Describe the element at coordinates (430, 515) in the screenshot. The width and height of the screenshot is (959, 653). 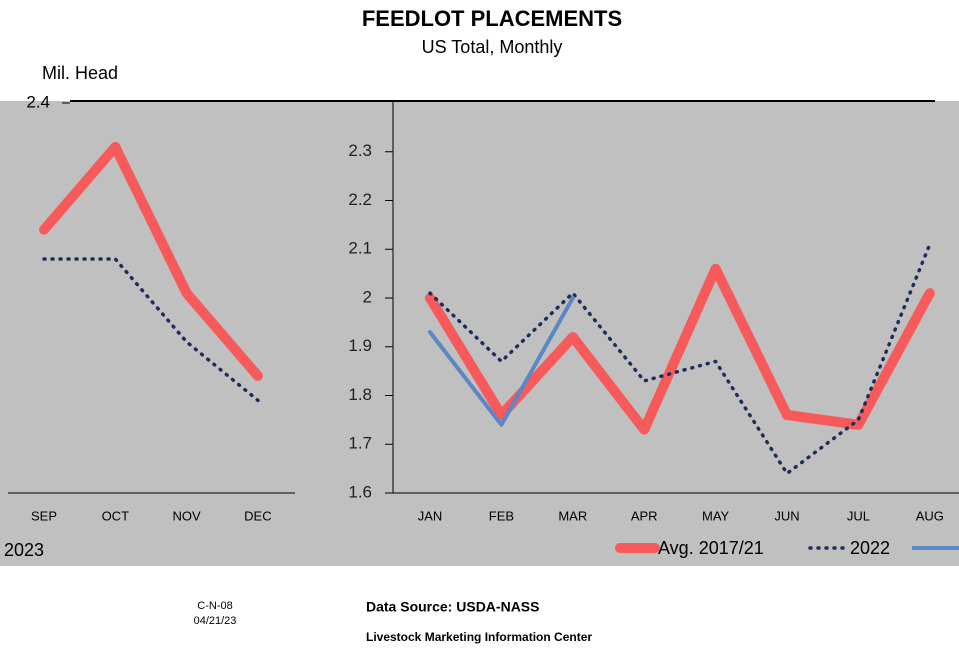
I see `x-tick-label: JAN` at that location.